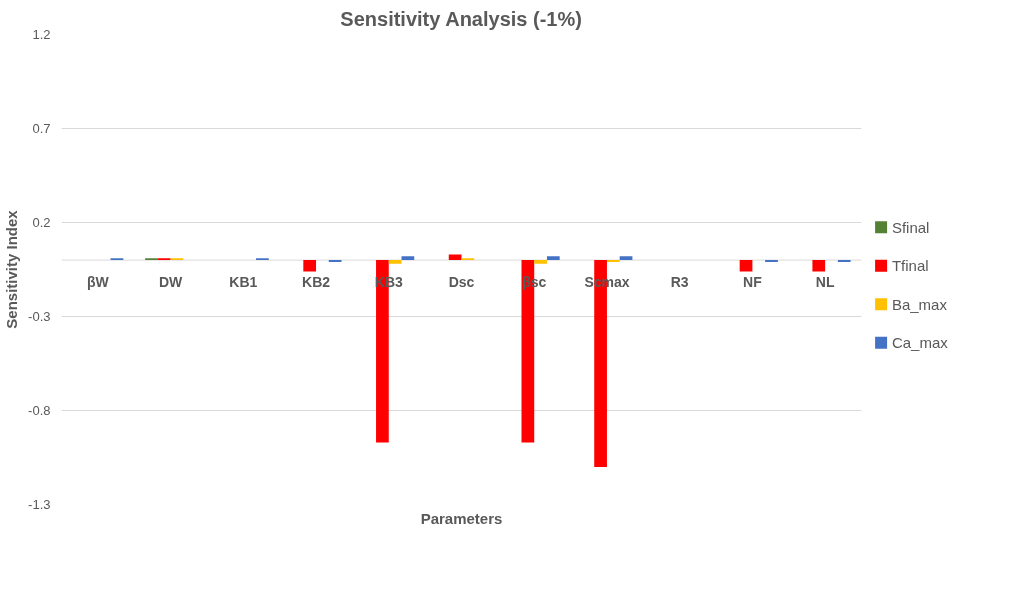 The width and height of the screenshot is (1036, 601). Describe the element at coordinates (825, 282) in the screenshot. I see `x-tick-label: NL` at that location.